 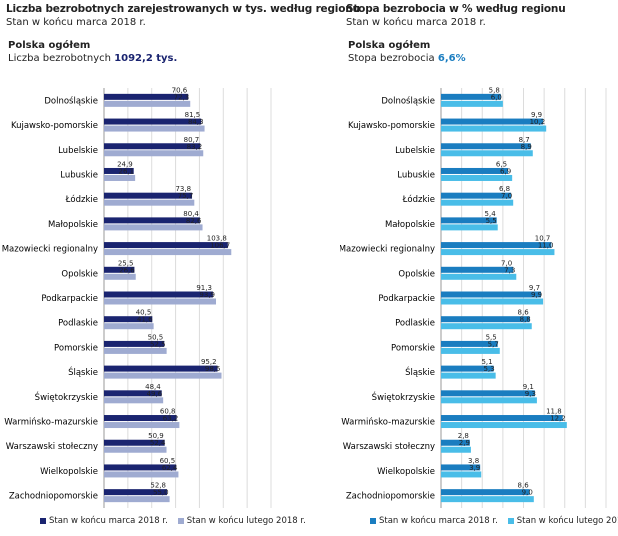 What do you see at coordinates (489, 369) in the screenshot?
I see `value-label: 5,3` at bounding box center [489, 369].